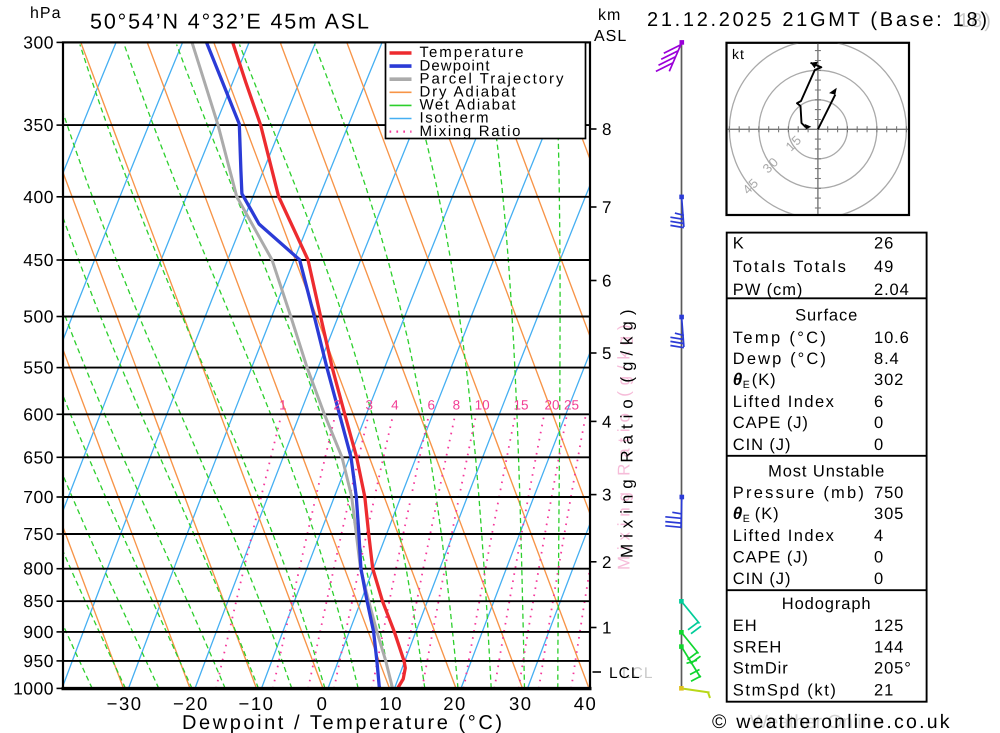 Image resolution: width=1000 pixels, height=733 pixels. Describe the element at coordinates (521, 703) in the screenshot. I see `svg-text: 30` at that location.